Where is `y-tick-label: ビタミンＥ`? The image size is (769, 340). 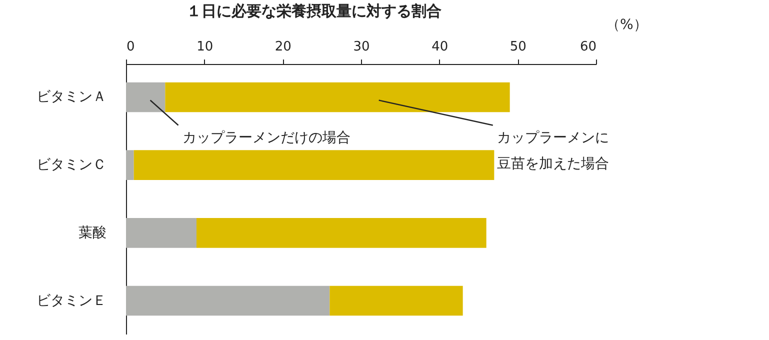
y-tick-label: ビタミンＥ is located at coordinates (71, 300).